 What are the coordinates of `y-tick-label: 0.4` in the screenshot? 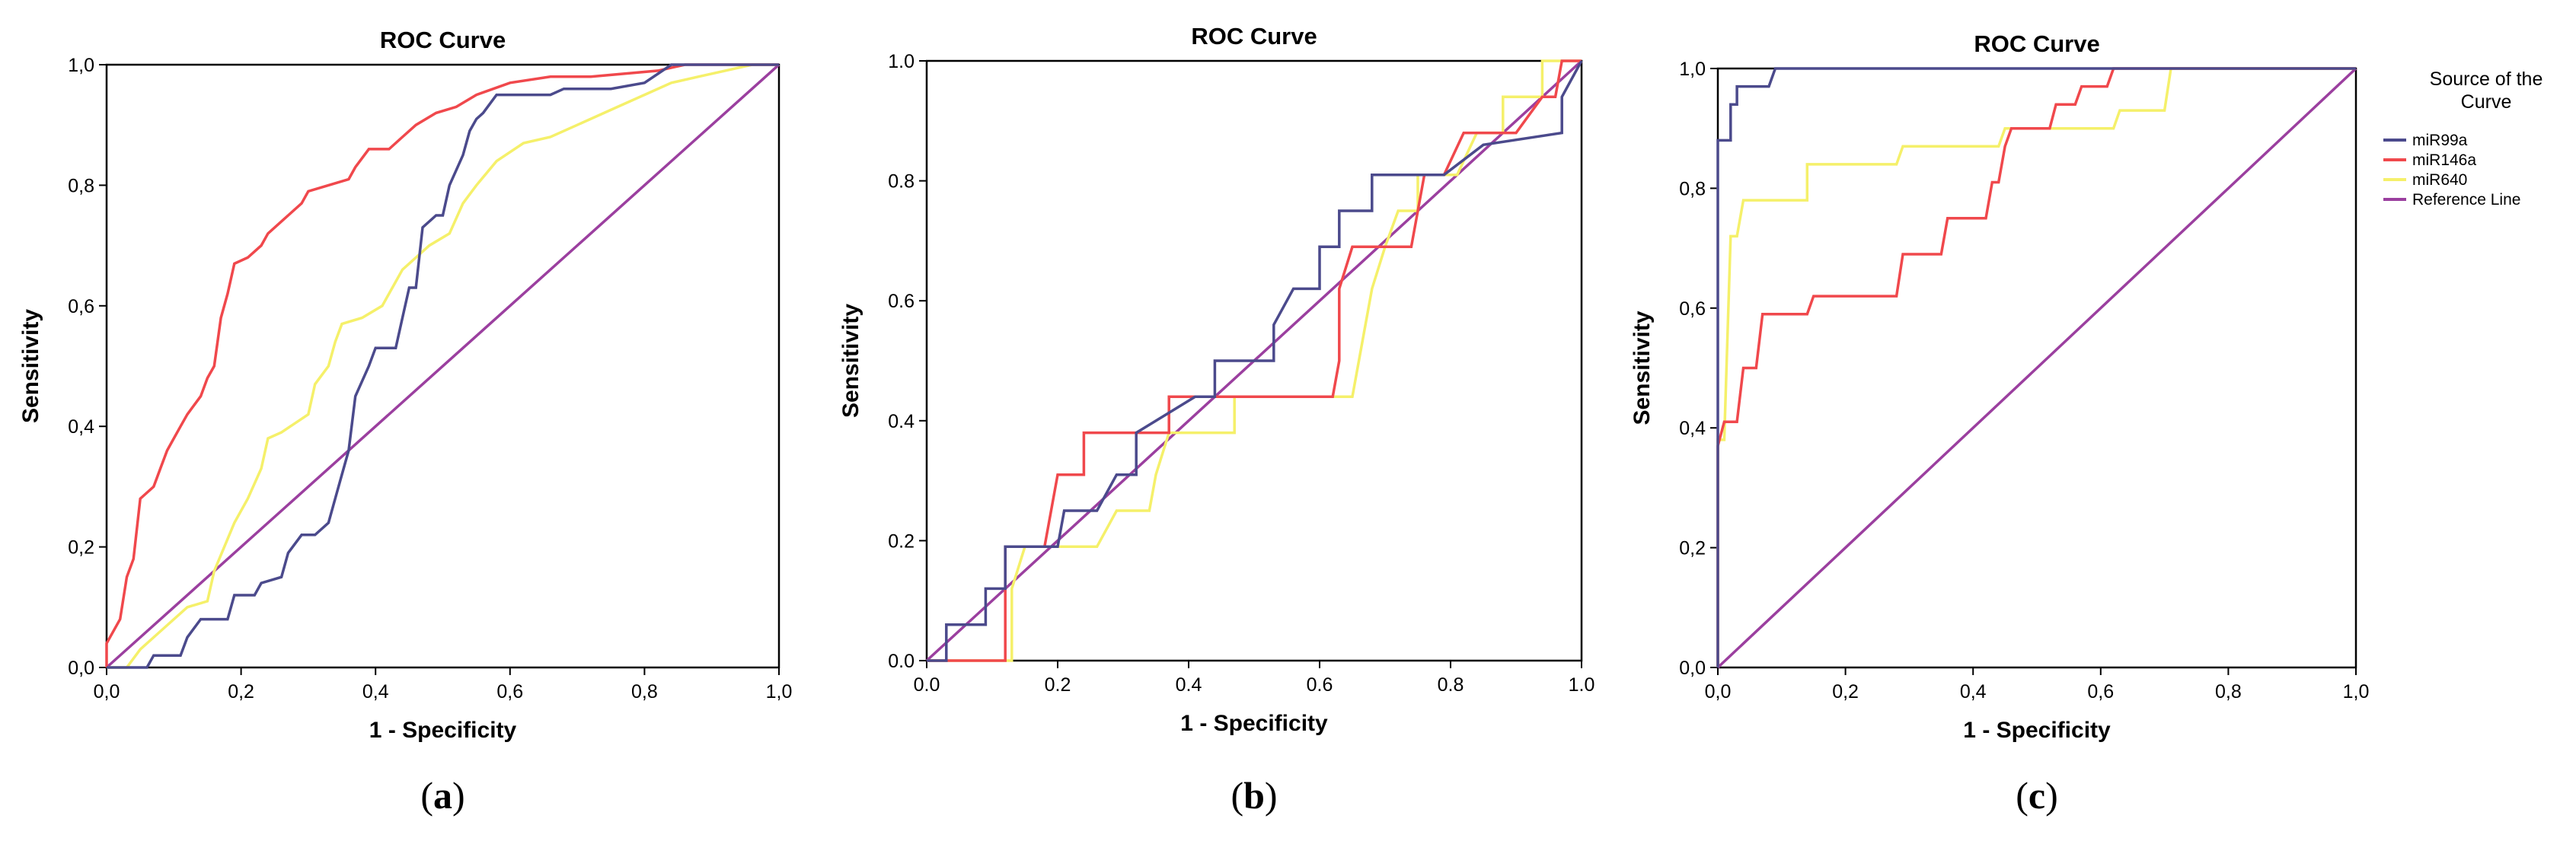 It's located at (901, 421).